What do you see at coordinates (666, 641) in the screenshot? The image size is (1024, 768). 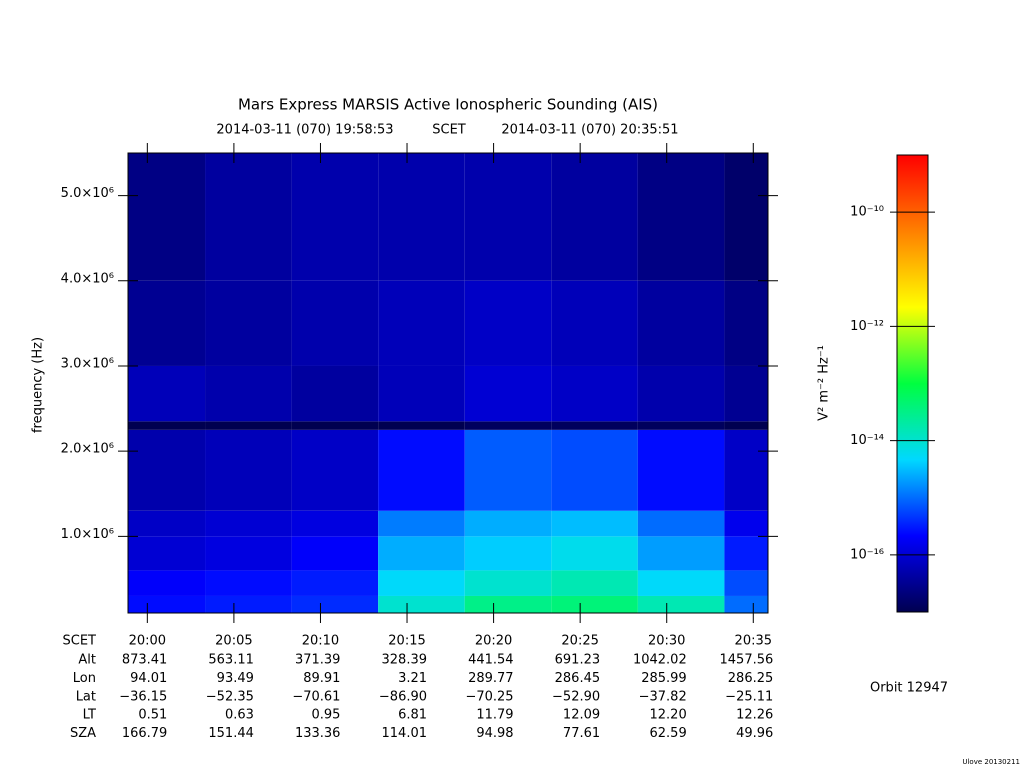 I see `x-tick-label: 20:30` at bounding box center [666, 641].